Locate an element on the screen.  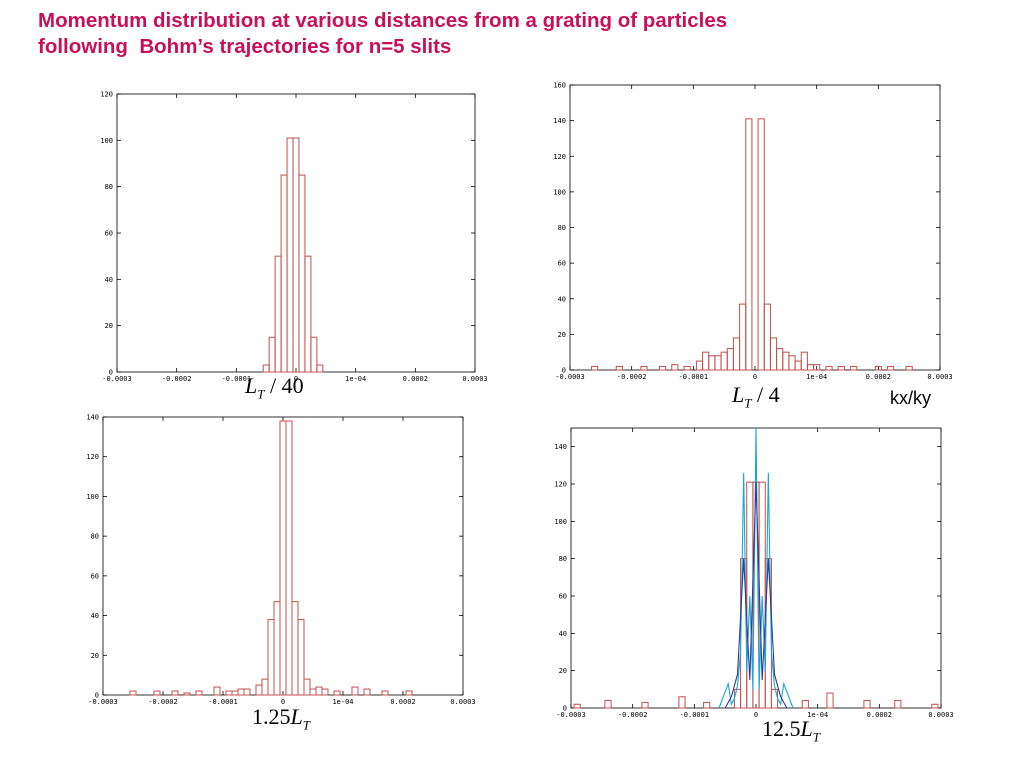
distance-label-1: LT / 40 is located at coordinates (274, 387).